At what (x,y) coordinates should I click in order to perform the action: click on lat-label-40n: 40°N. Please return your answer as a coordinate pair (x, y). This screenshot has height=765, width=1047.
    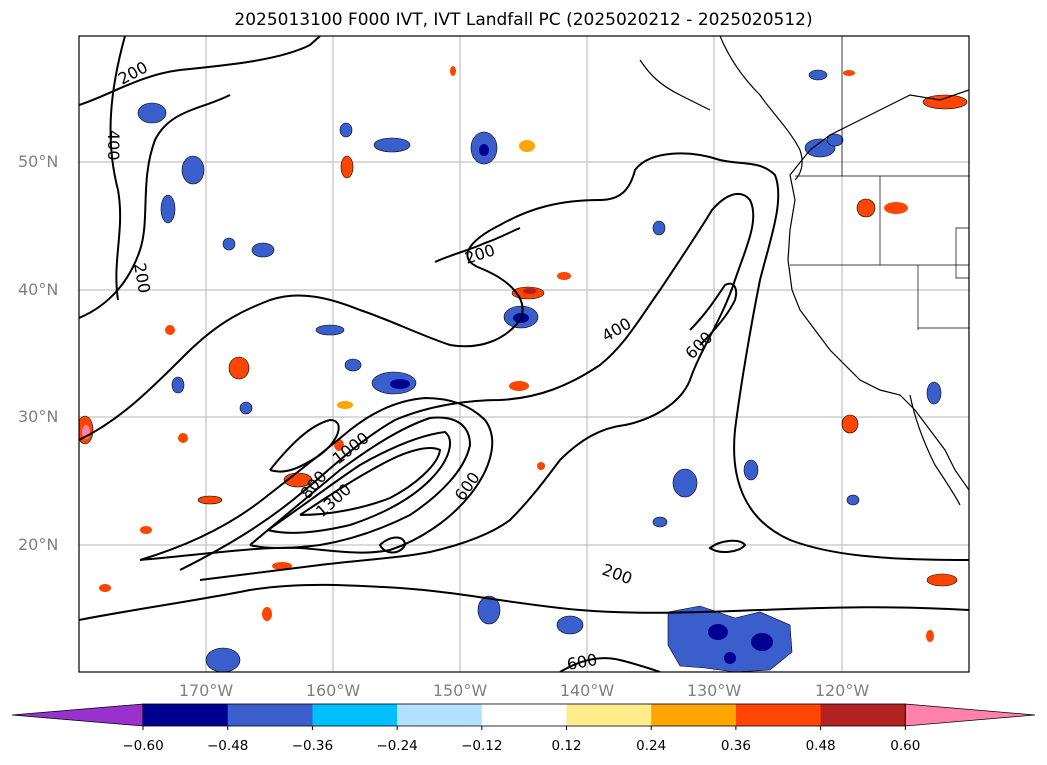
    Looking at the image, I should click on (38, 289).